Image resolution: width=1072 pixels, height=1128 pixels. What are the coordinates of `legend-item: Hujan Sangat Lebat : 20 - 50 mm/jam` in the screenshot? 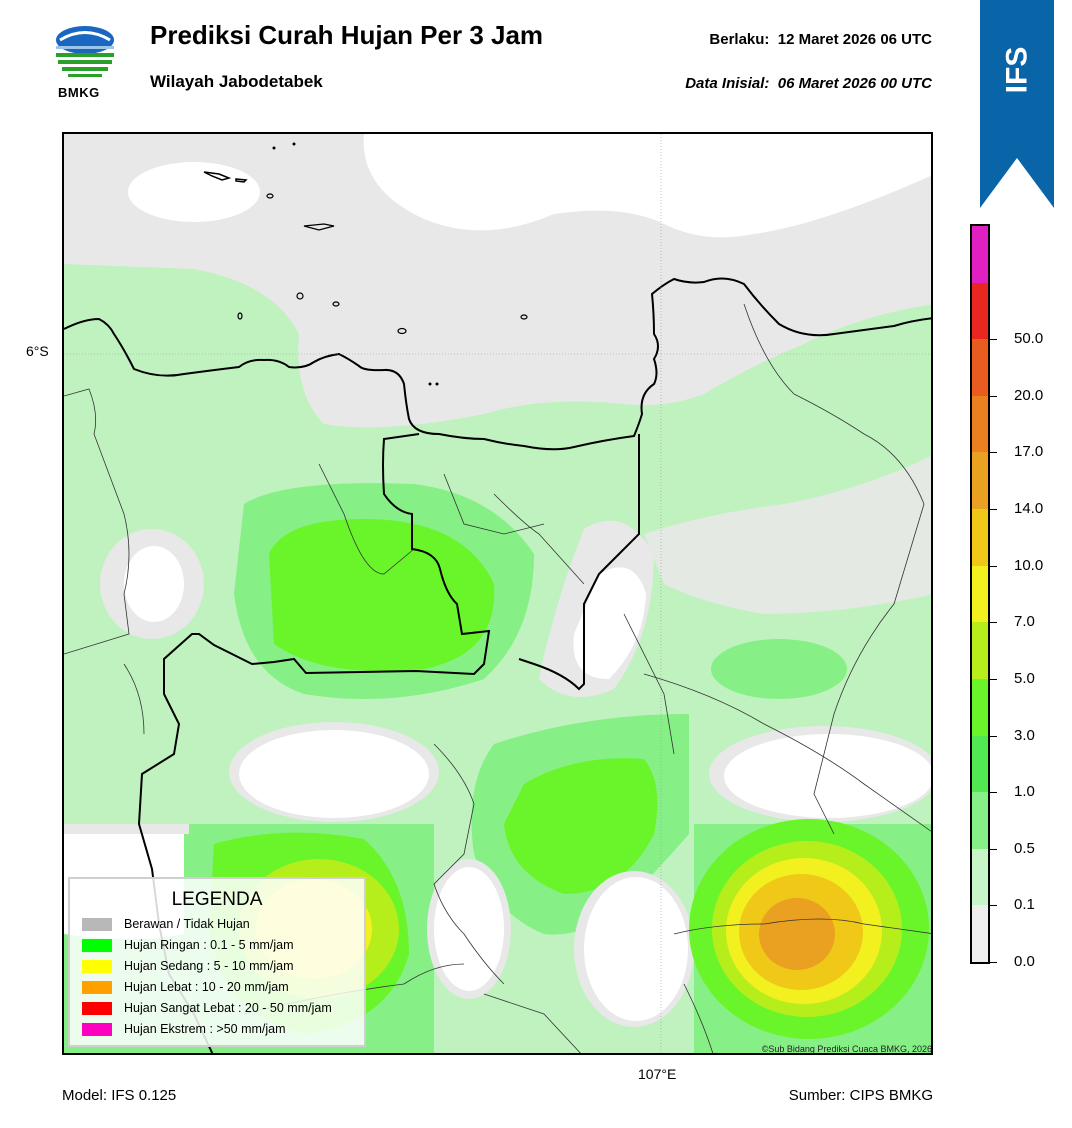 It's located at (207, 1008).